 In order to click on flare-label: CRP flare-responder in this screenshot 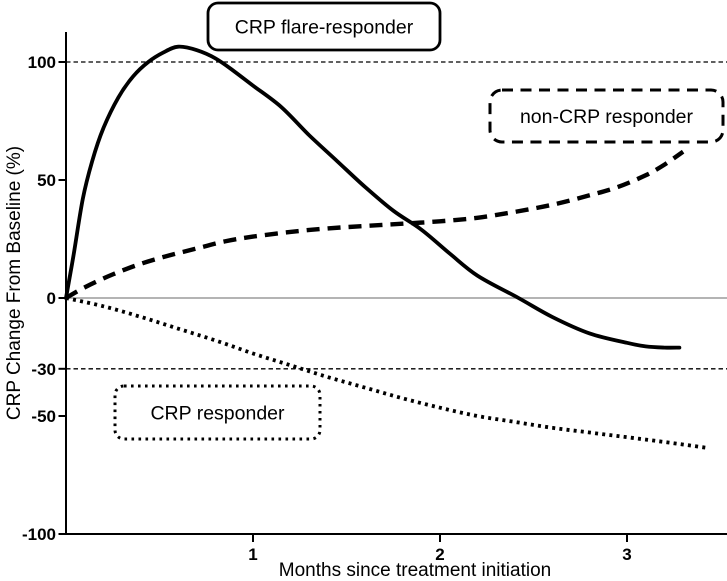, I will do `click(324, 28)`.